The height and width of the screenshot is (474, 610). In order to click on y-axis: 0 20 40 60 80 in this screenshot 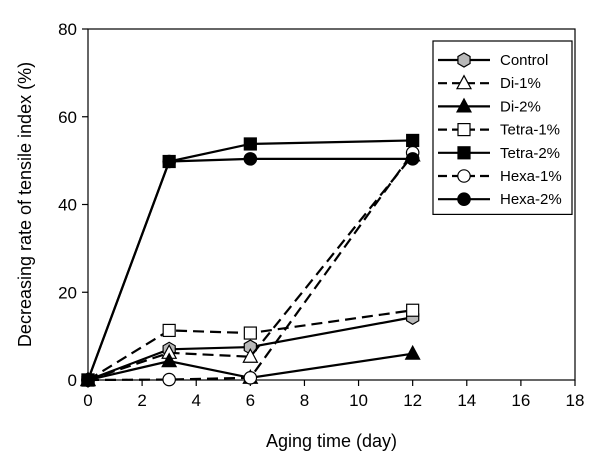, I will do `click(73, 205)`.